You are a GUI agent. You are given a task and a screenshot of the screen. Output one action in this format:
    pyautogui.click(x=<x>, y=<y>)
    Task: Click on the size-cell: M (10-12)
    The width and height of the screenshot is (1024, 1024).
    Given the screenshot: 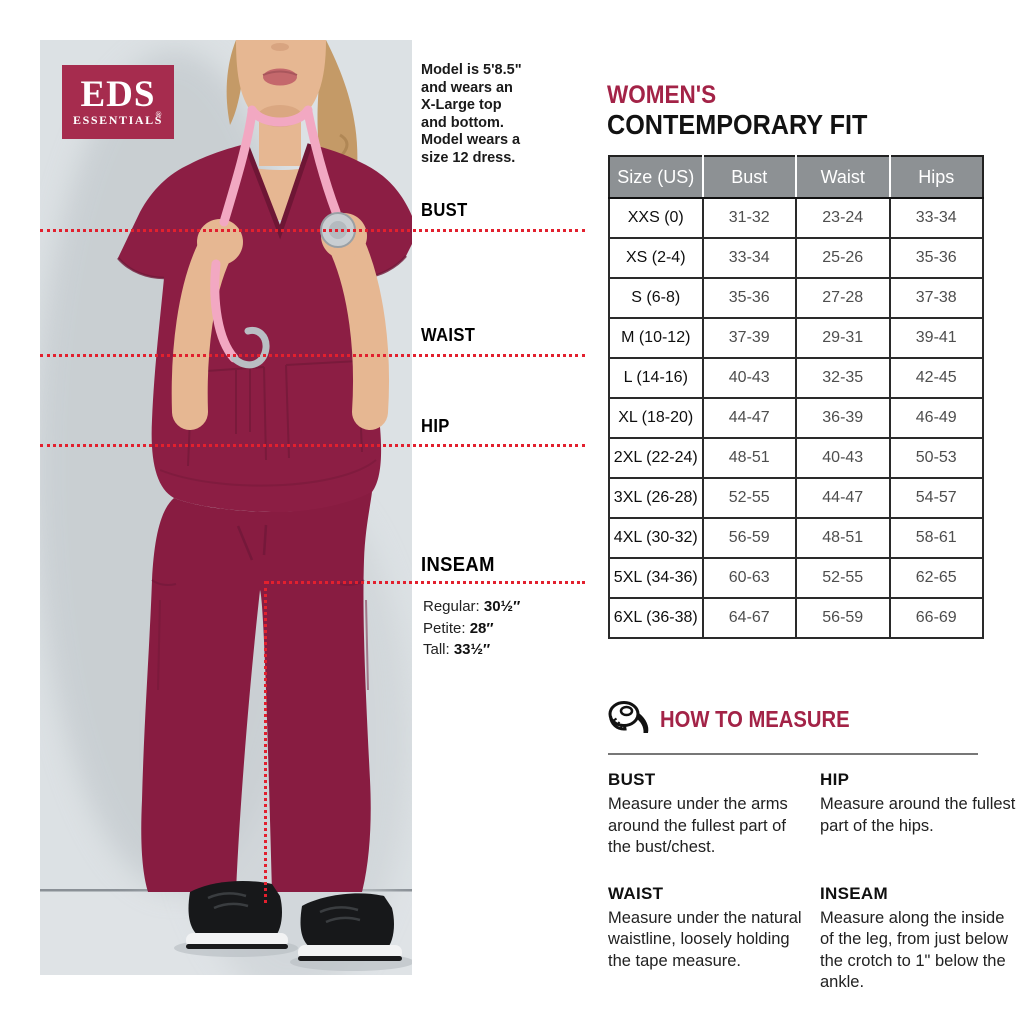 What is the action you would take?
    pyautogui.click(x=656, y=338)
    